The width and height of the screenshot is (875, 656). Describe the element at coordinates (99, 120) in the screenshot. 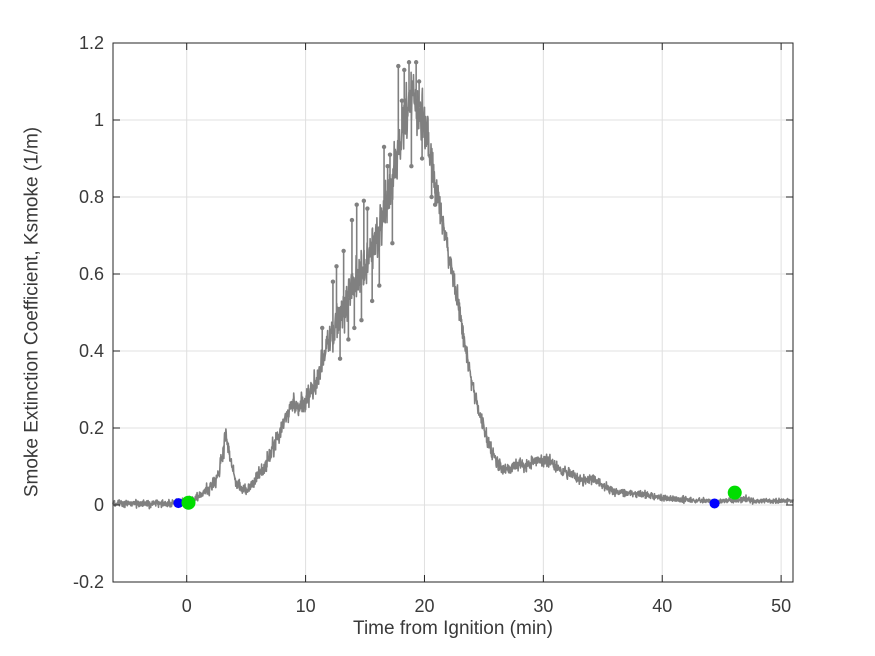

I see `y-tick-label: 1` at that location.